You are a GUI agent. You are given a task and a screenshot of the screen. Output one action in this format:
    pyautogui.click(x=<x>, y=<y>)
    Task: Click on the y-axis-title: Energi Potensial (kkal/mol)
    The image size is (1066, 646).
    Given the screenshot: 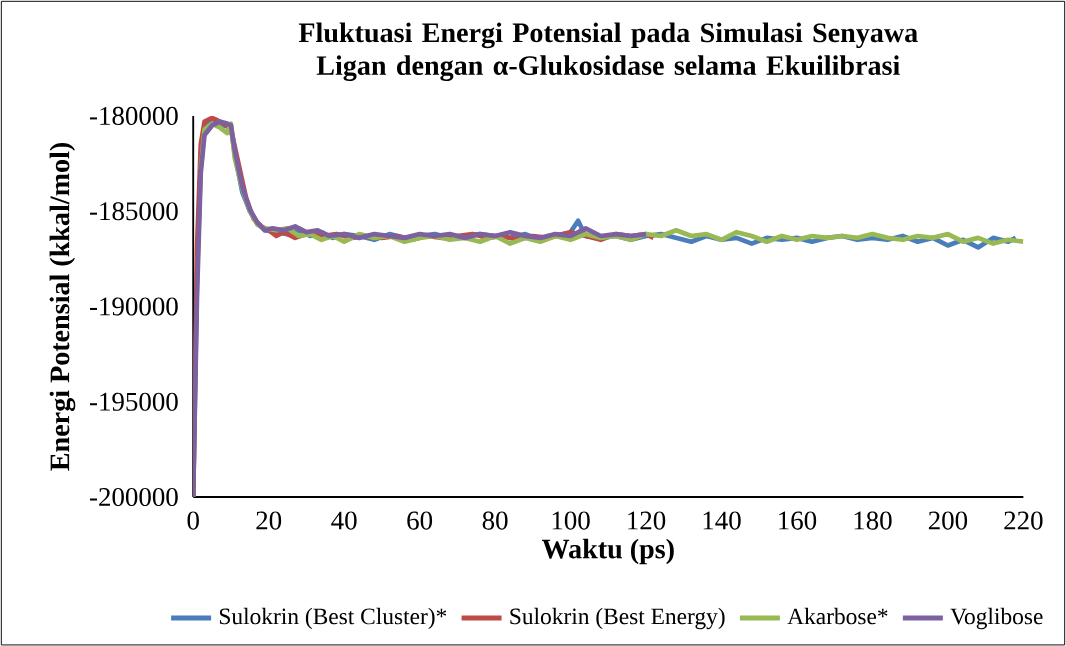 What is the action you would take?
    pyautogui.click(x=62, y=306)
    